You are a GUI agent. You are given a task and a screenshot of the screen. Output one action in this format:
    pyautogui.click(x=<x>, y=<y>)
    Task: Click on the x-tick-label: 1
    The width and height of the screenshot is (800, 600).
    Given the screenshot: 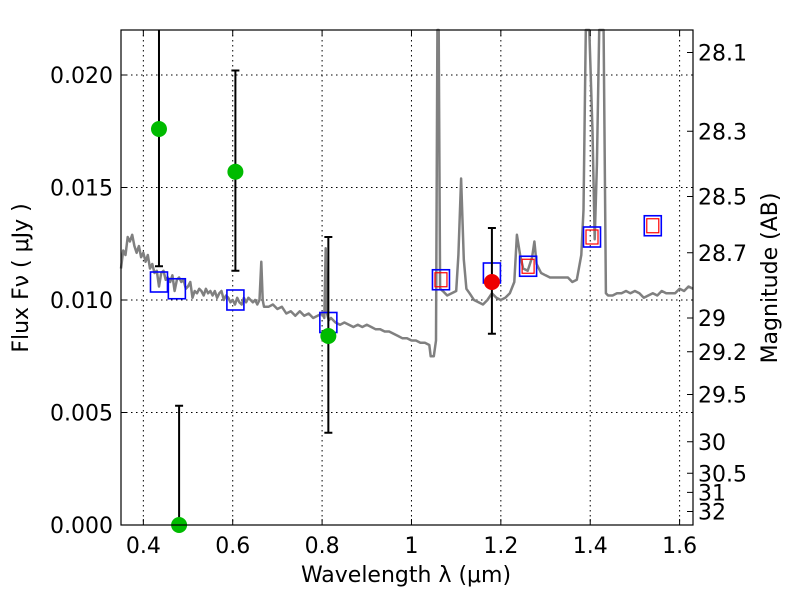 What is the action you would take?
    pyautogui.click(x=411, y=546)
    